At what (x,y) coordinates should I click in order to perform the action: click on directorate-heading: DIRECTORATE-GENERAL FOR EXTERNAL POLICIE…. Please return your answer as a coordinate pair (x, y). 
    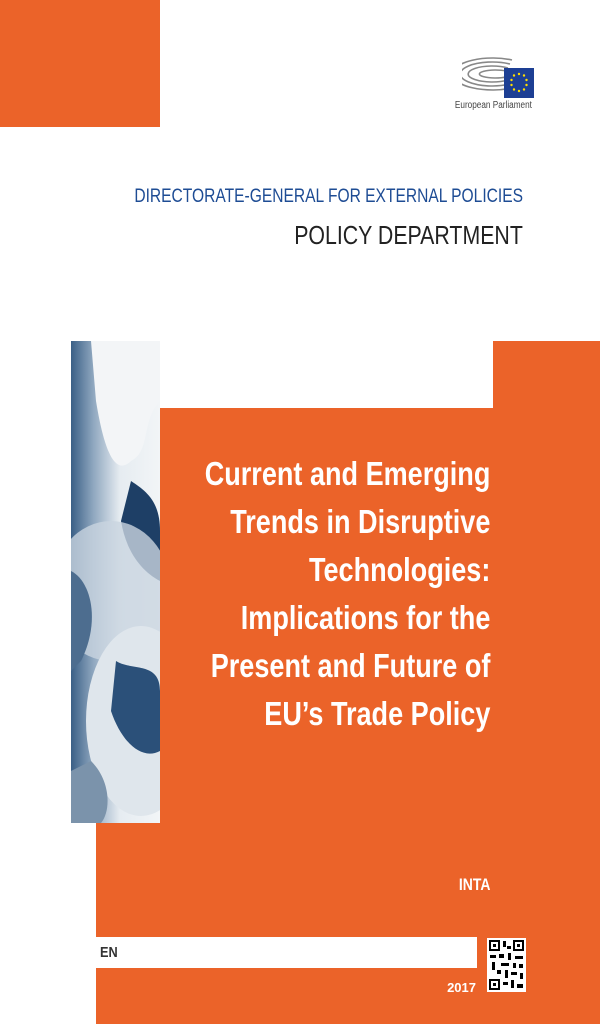
    Looking at the image, I should click on (328, 196).